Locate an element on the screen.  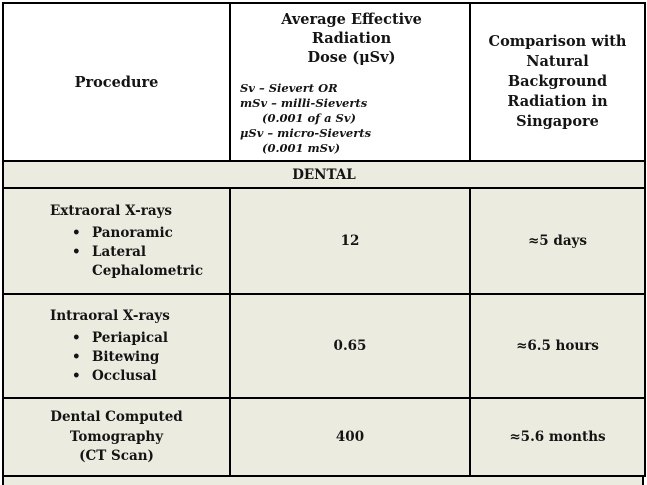
comparison-cell-dental-ct: ≈5.6 months is located at coordinates (557, 437).